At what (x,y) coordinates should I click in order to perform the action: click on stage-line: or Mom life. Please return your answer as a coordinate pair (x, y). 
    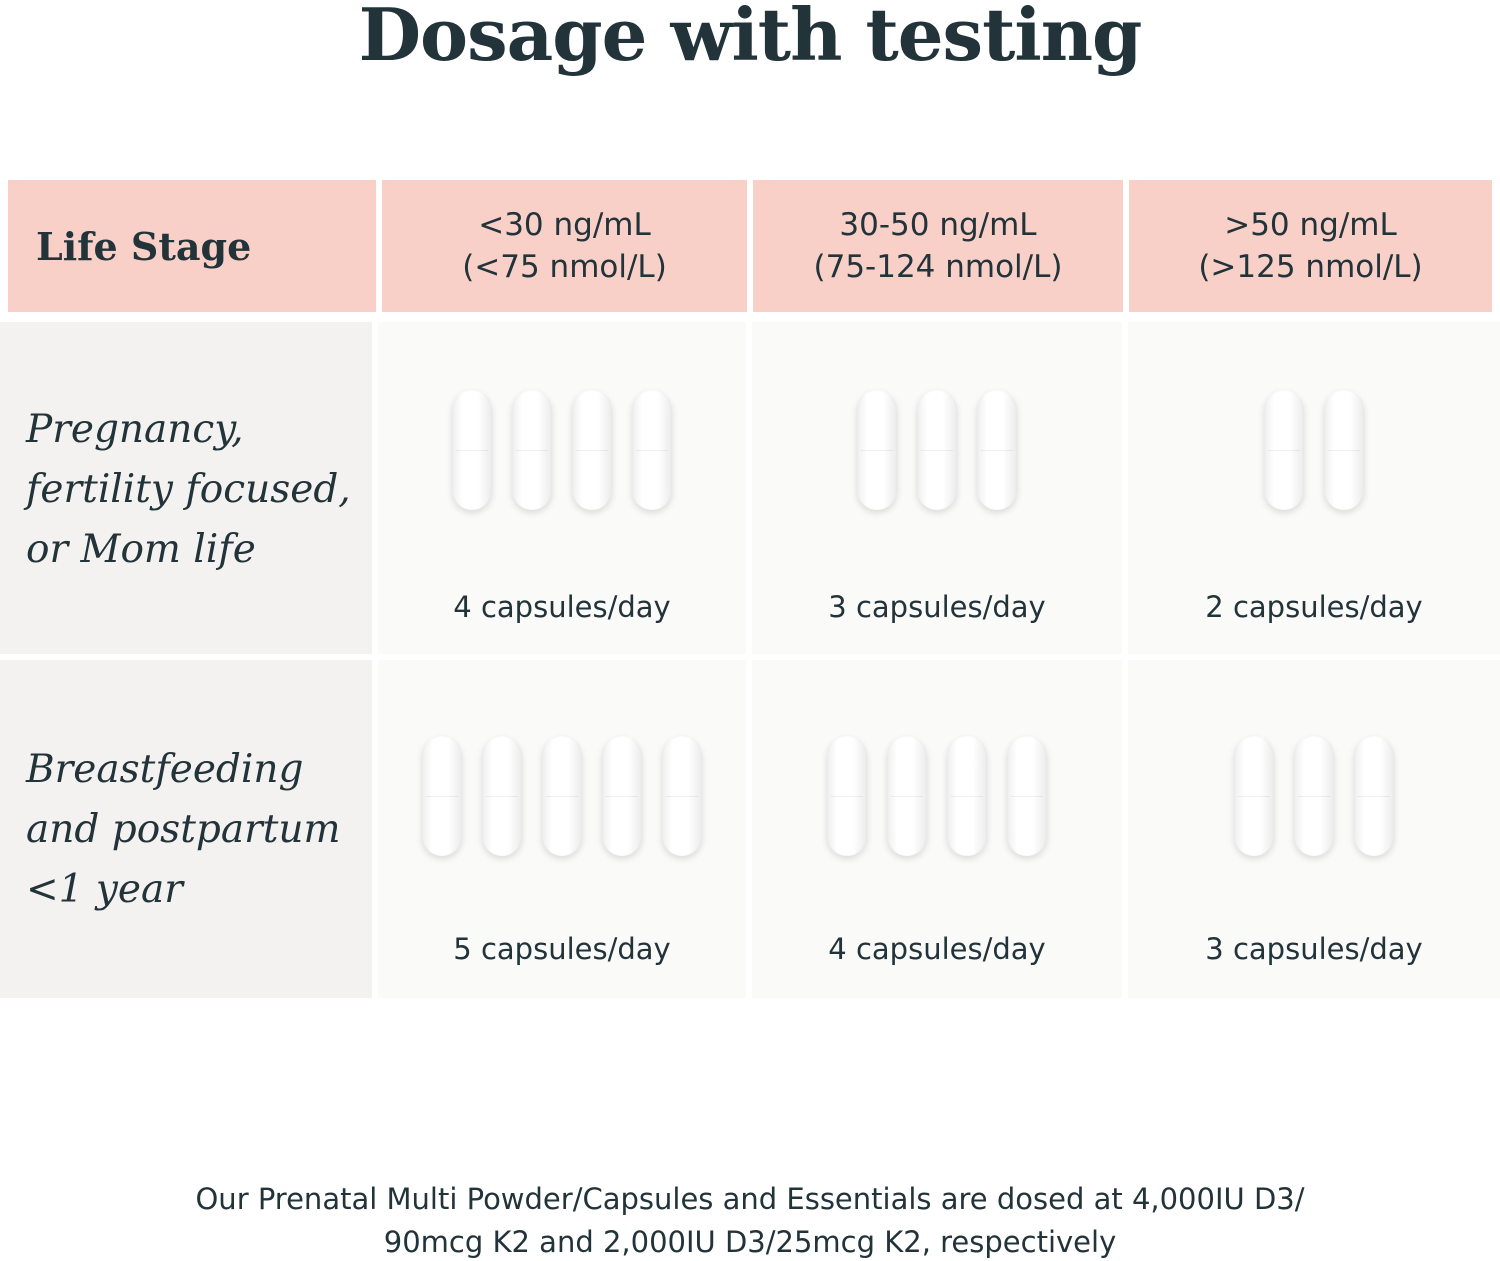
    Looking at the image, I should click on (141, 549).